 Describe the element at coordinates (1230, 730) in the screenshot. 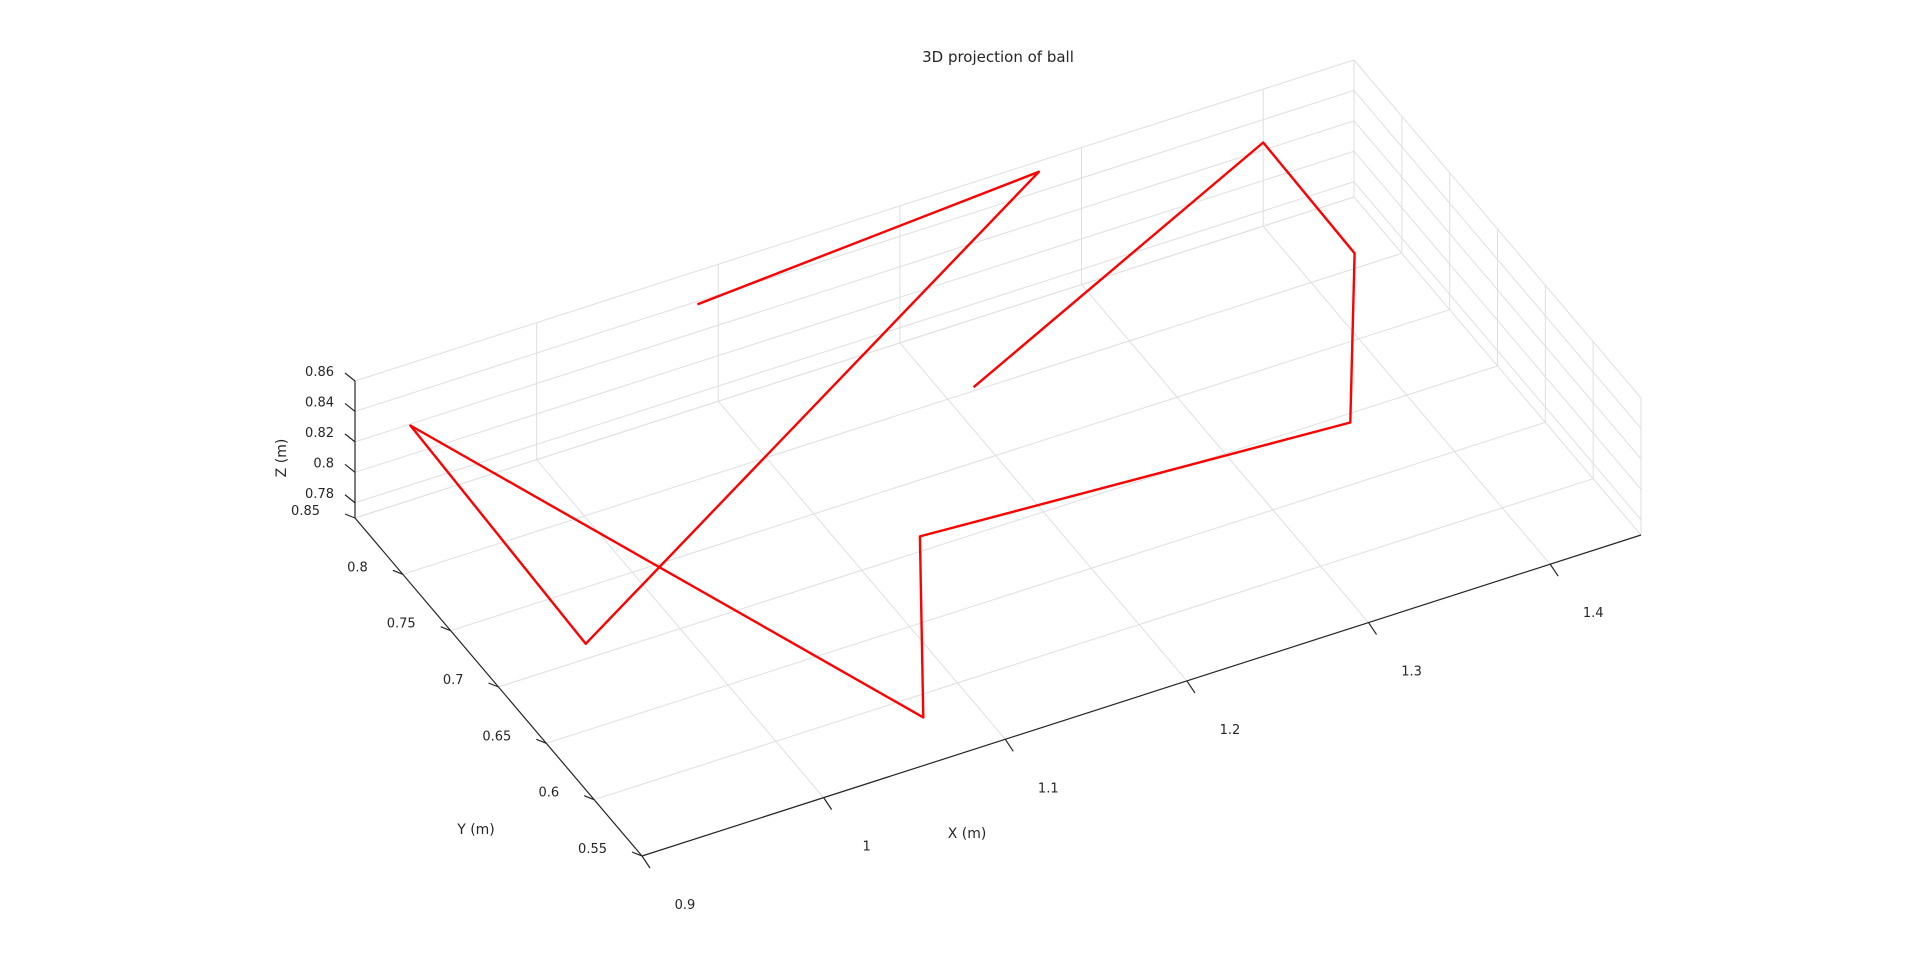

I see `x-tick-label: 1.2` at that location.